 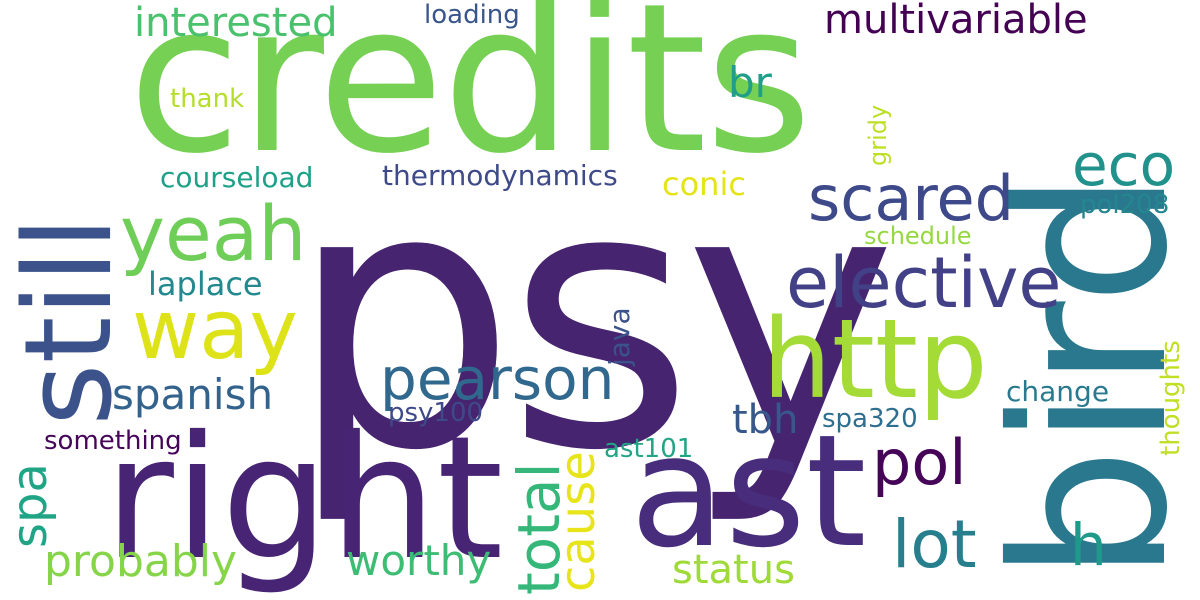 I want to click on word: interested, so click(x=236, y=23).